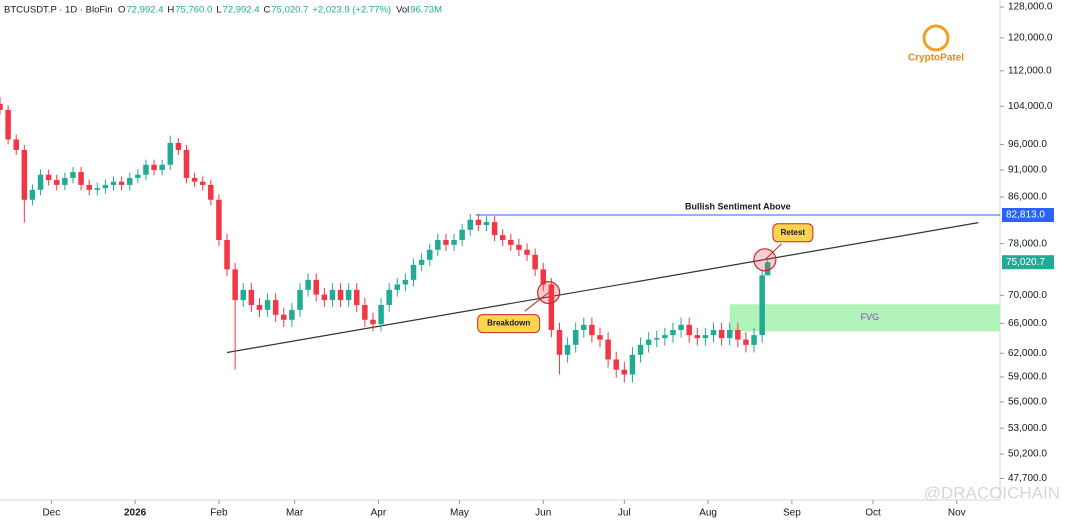 The width and height of the screenshot is (1067, 521). What do you see at coordinates (267, 10) in the screenshot?
I see `ohlc-key: C` at bounding box center [267, 10].